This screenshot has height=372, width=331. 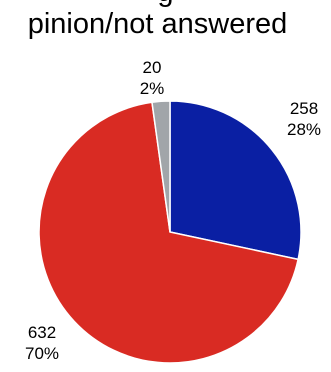 I want to click on slice-value-label: 632, so click(x=42, y=332).